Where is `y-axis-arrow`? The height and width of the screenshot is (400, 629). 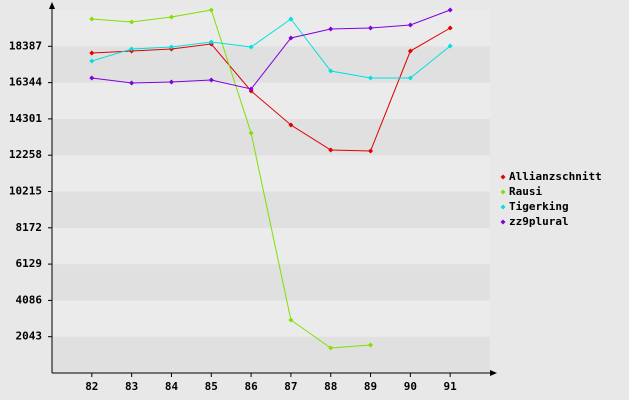 y-axis-arrow is located at coordinates (52, 5).